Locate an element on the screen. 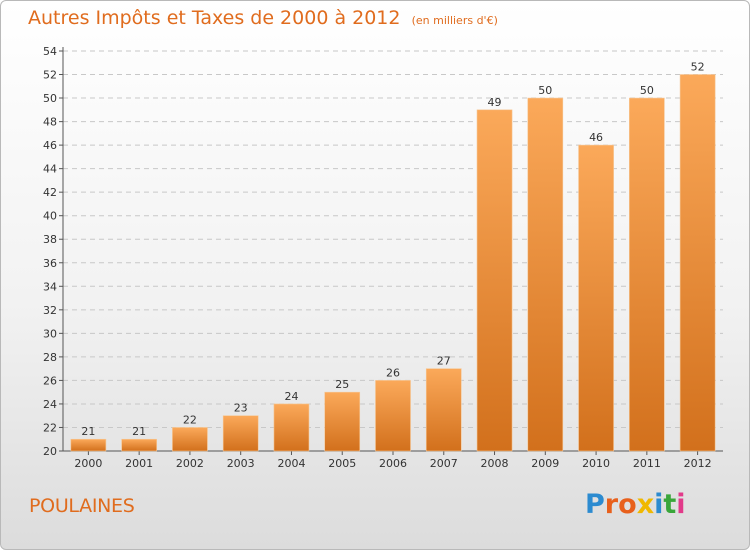  bar-2012 is located at coordinates (697, 263).